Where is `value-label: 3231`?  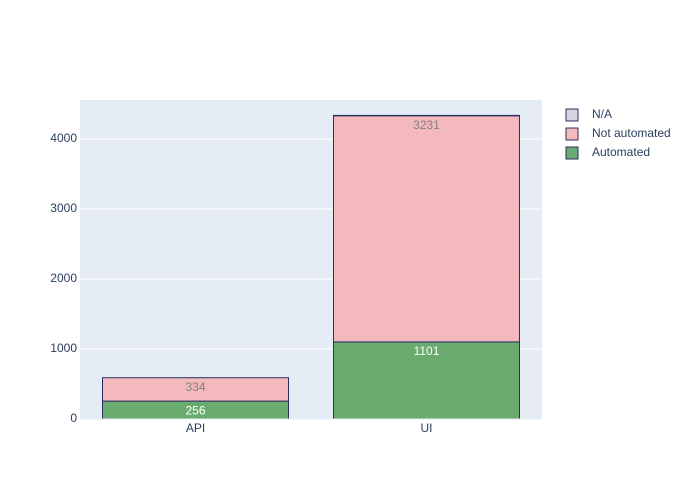
value-label: 3231 is located at coordinates (426, 125).